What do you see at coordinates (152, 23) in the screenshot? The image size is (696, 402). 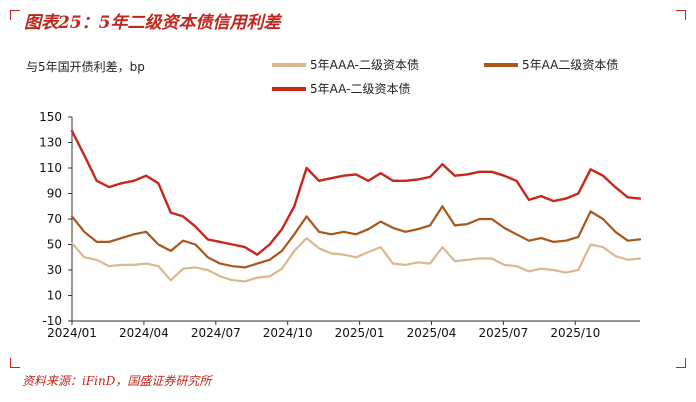 I see `figure-title: 图表25：5年二级资本债信用利差` at bounding box center [152, 23].